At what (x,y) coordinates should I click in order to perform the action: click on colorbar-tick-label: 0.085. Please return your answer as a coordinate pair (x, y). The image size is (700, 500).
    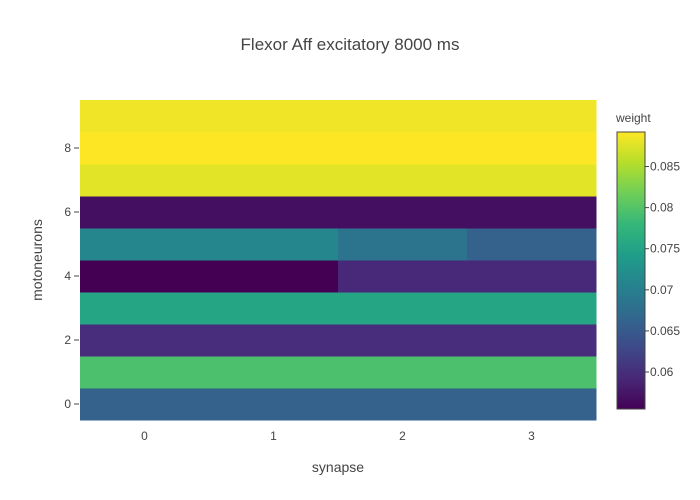
    Looking at the image, I should click on (665, 167).